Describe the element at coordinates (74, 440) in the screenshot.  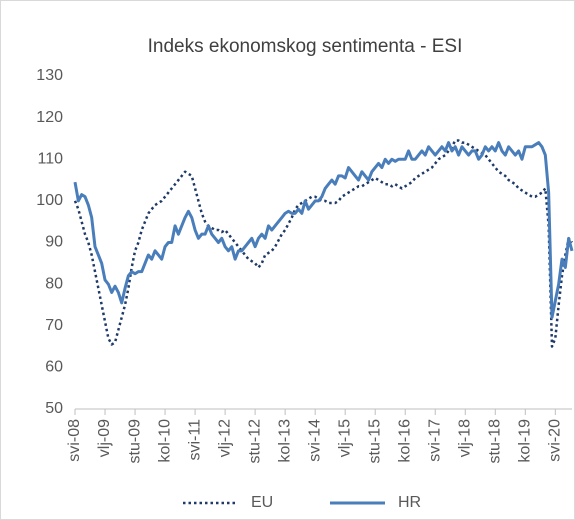
I see `x-tick-label: svi-08` at that location.